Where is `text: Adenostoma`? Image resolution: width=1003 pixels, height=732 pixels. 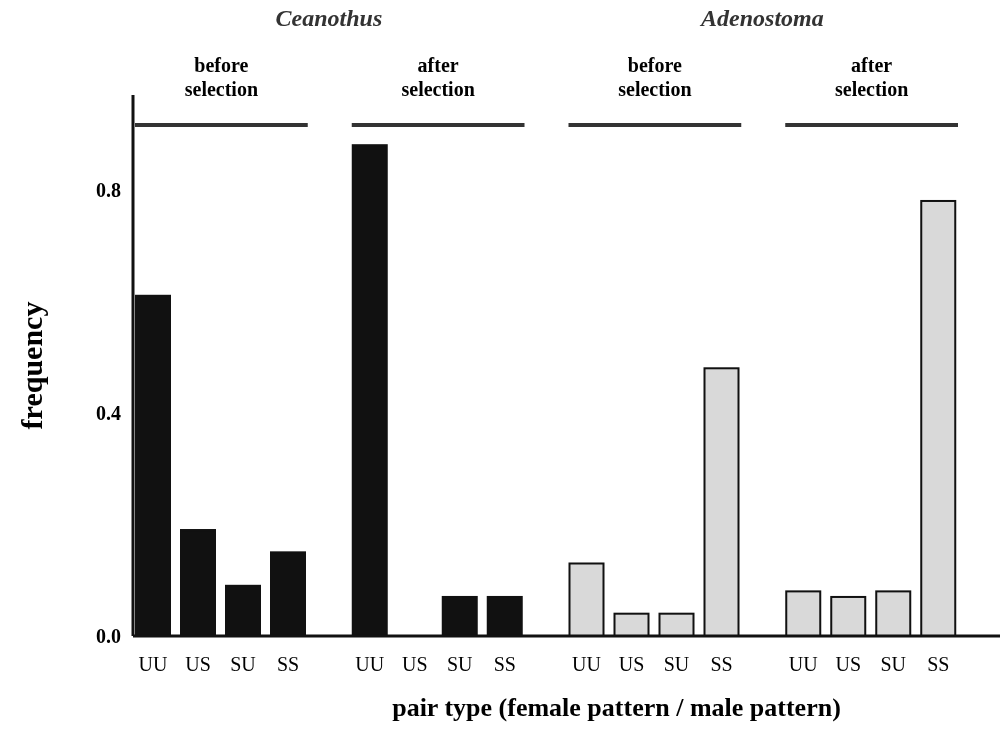 text: Adenostoma is located at coordinates (761, 18).